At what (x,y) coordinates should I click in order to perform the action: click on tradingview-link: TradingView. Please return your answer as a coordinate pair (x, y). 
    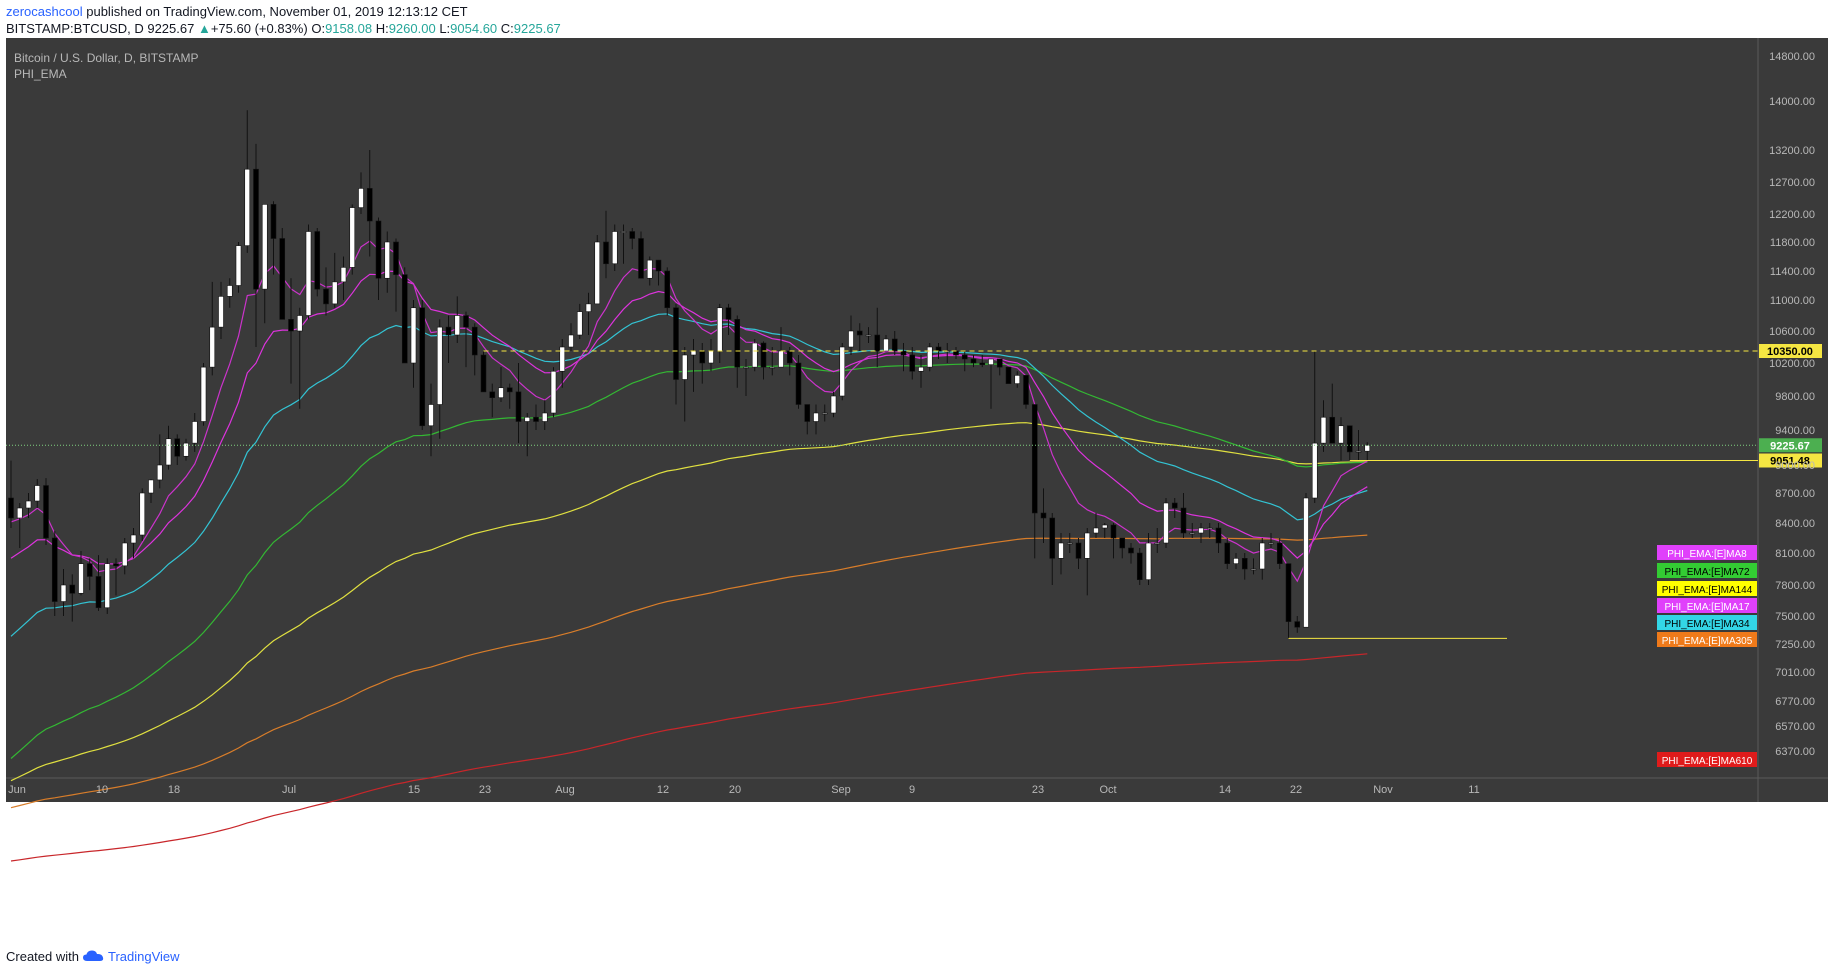
    Looking at the image, I should click on (144, 956).